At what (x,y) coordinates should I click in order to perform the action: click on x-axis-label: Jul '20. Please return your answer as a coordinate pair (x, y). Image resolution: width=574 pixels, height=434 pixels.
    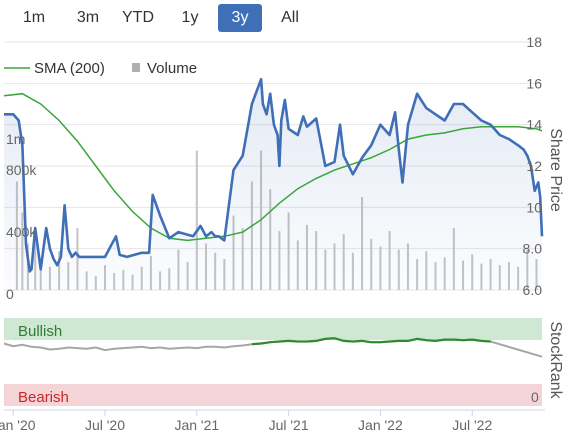
    Looking at the image, I should click on (105, 425).